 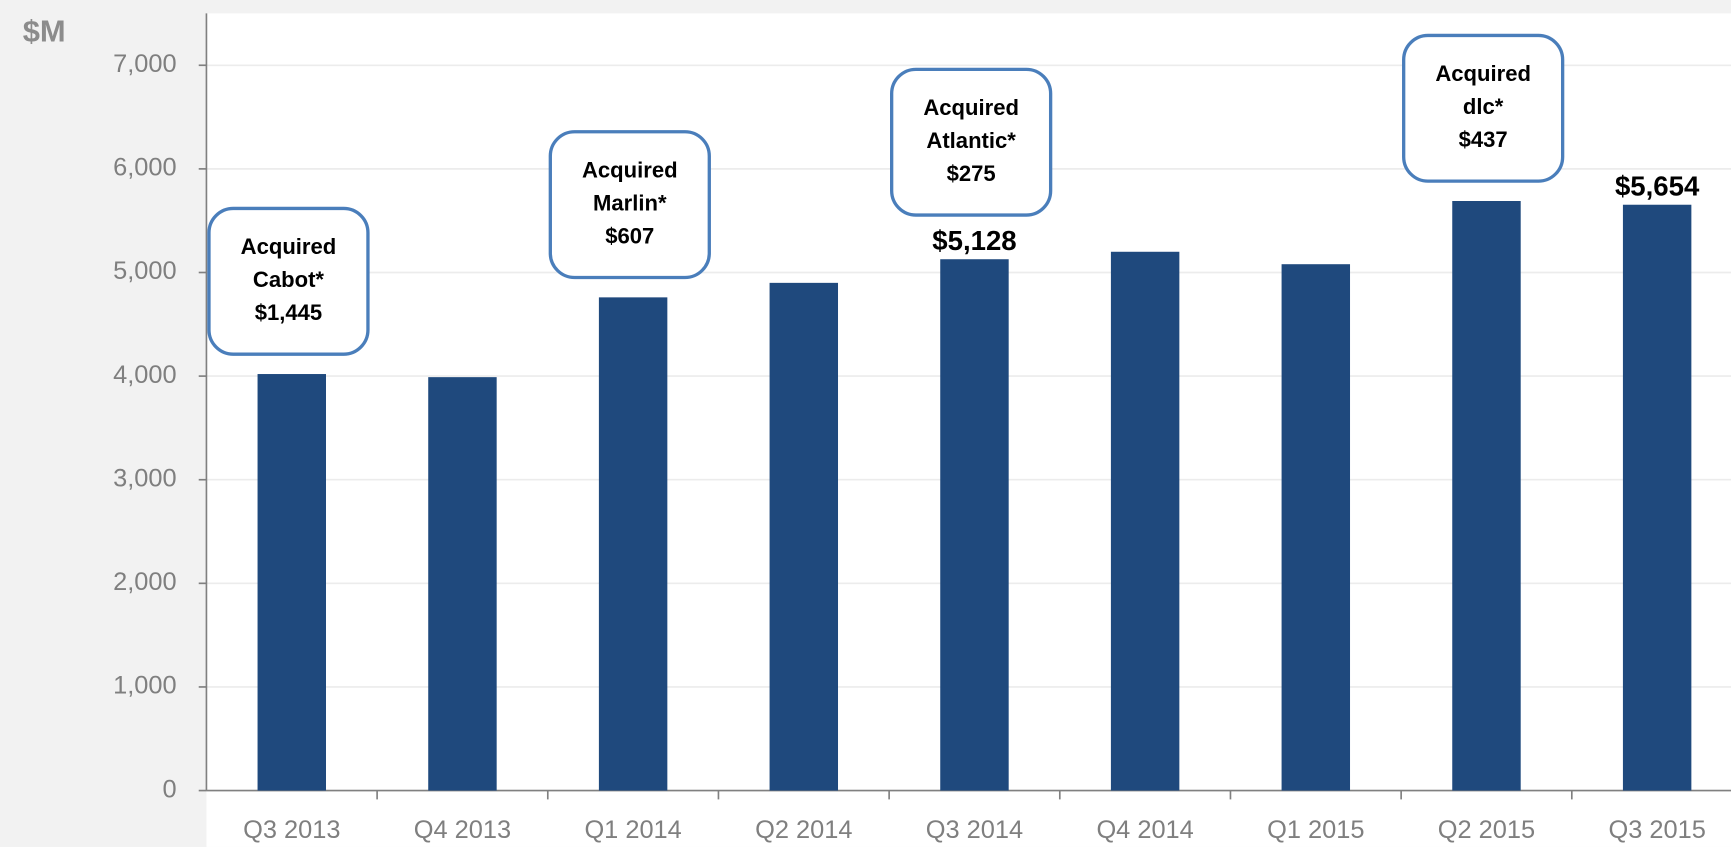 I want to click on annotation-text: Cabot*, so click(x=289, y=279).